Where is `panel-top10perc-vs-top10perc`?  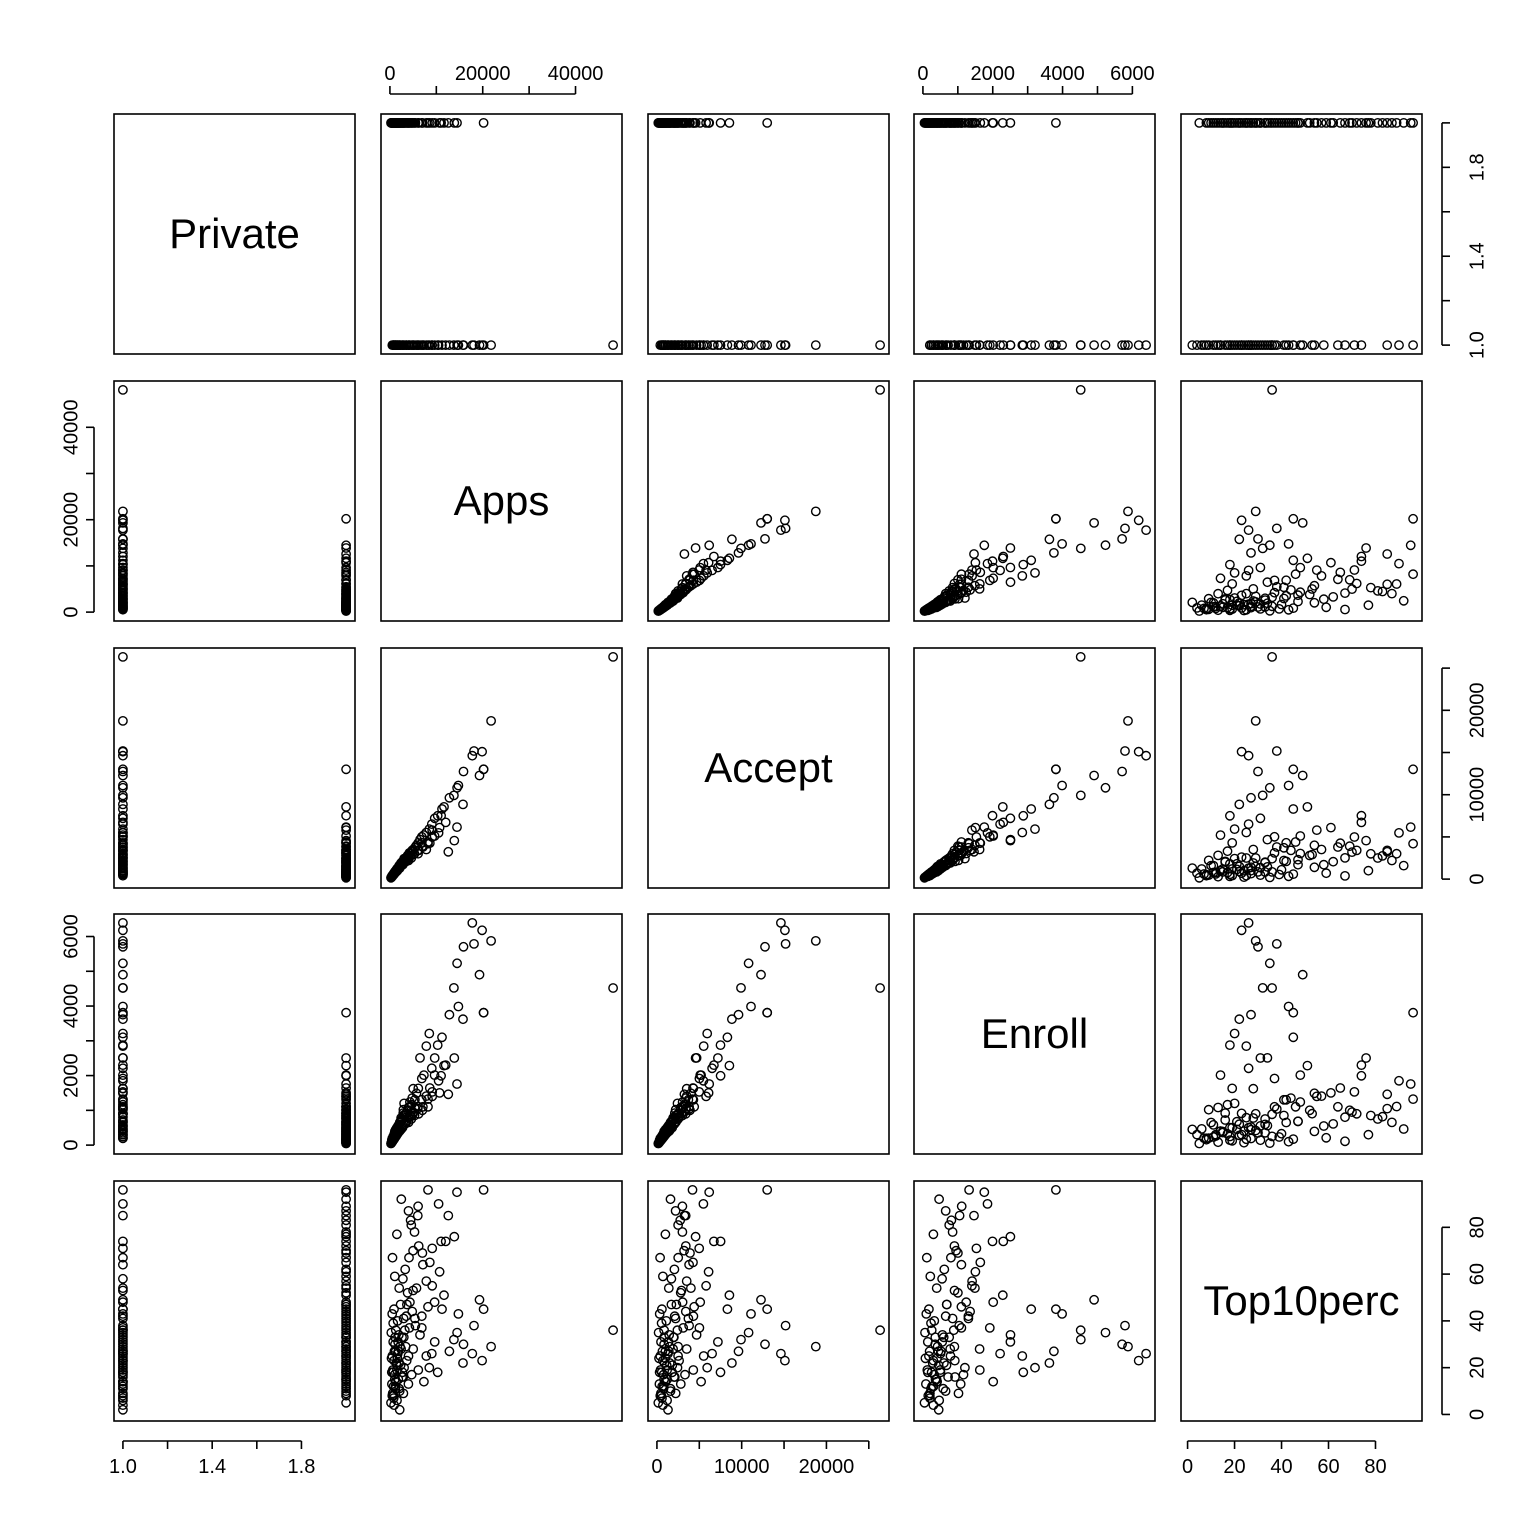 panel-top10perc-vs-top10perc is located at coordinates (1301, 1301).